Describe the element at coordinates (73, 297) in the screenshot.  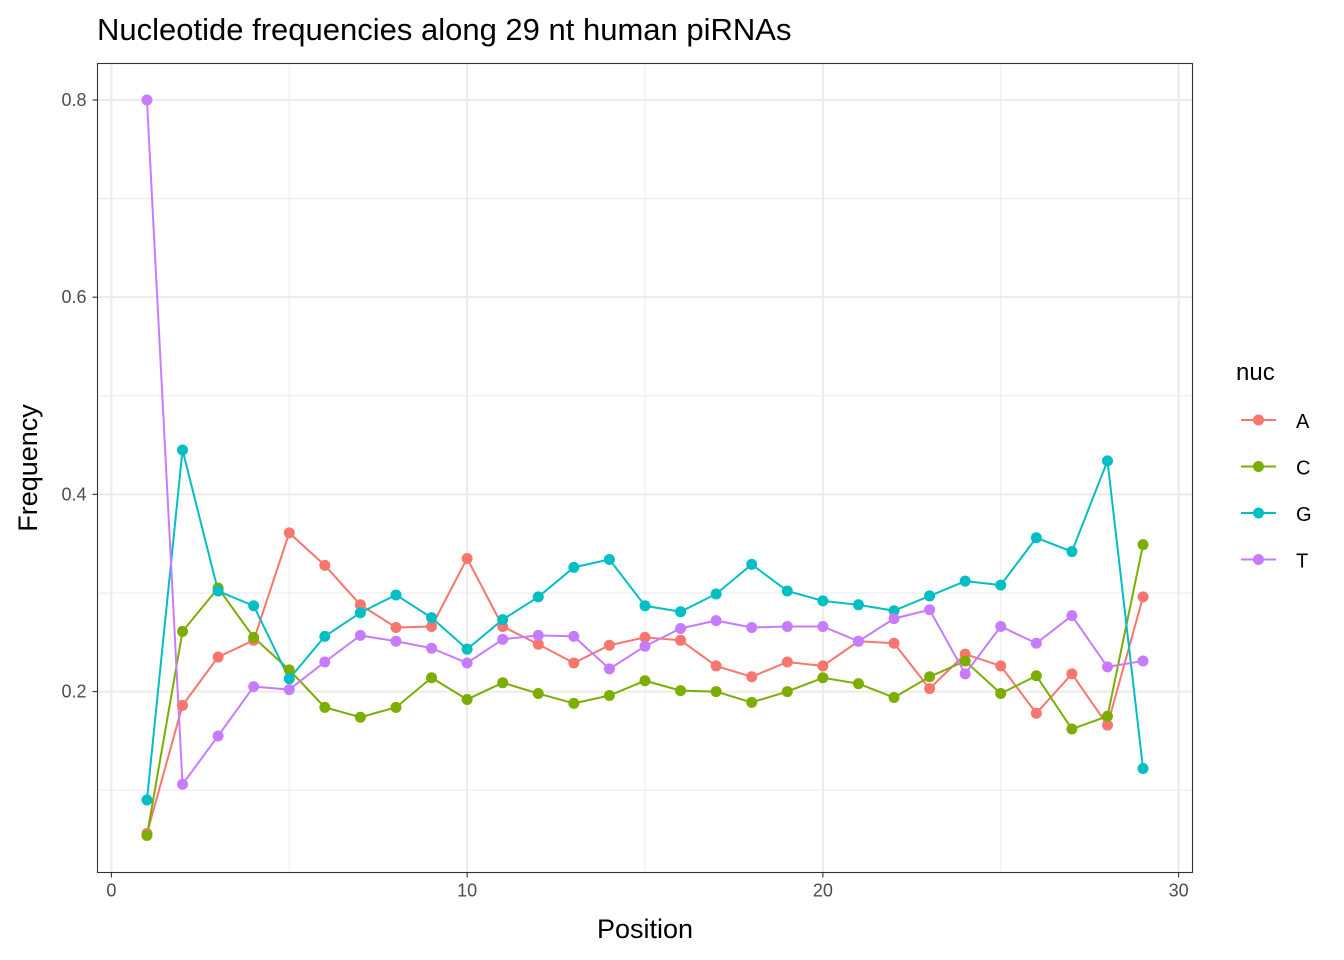
I see `y-tick-label: 0.6` at that location.